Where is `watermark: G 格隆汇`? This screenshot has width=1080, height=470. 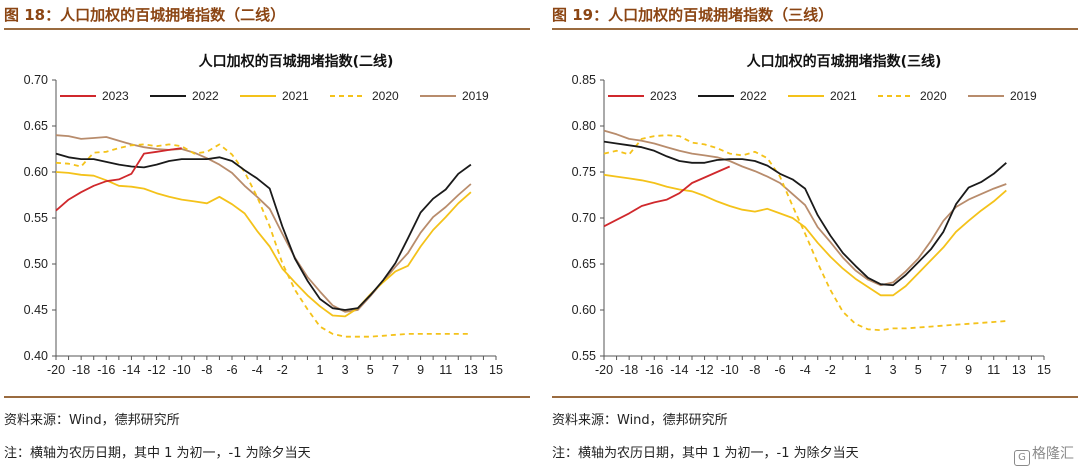 watermark: G 格隆汇 is located at coordinates (1044, 454).